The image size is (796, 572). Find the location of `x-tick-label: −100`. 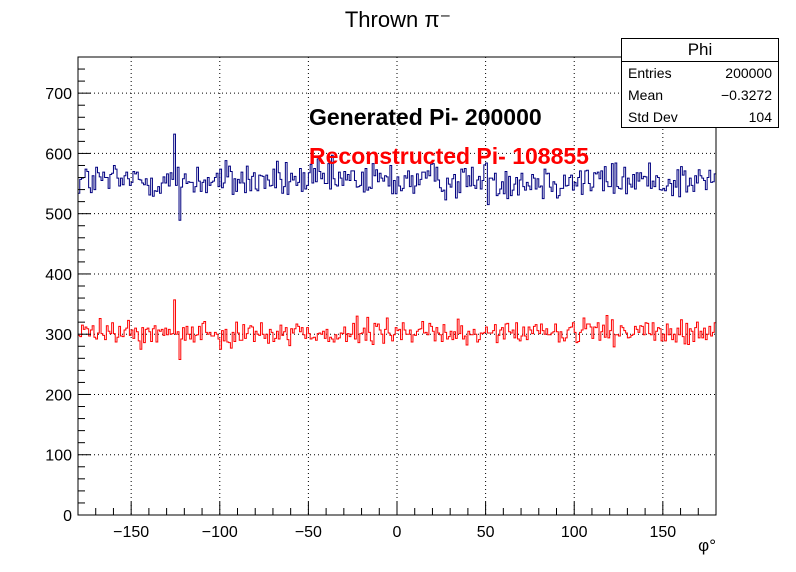

x-tick-label: −100 is located at coordinates (220, 532).